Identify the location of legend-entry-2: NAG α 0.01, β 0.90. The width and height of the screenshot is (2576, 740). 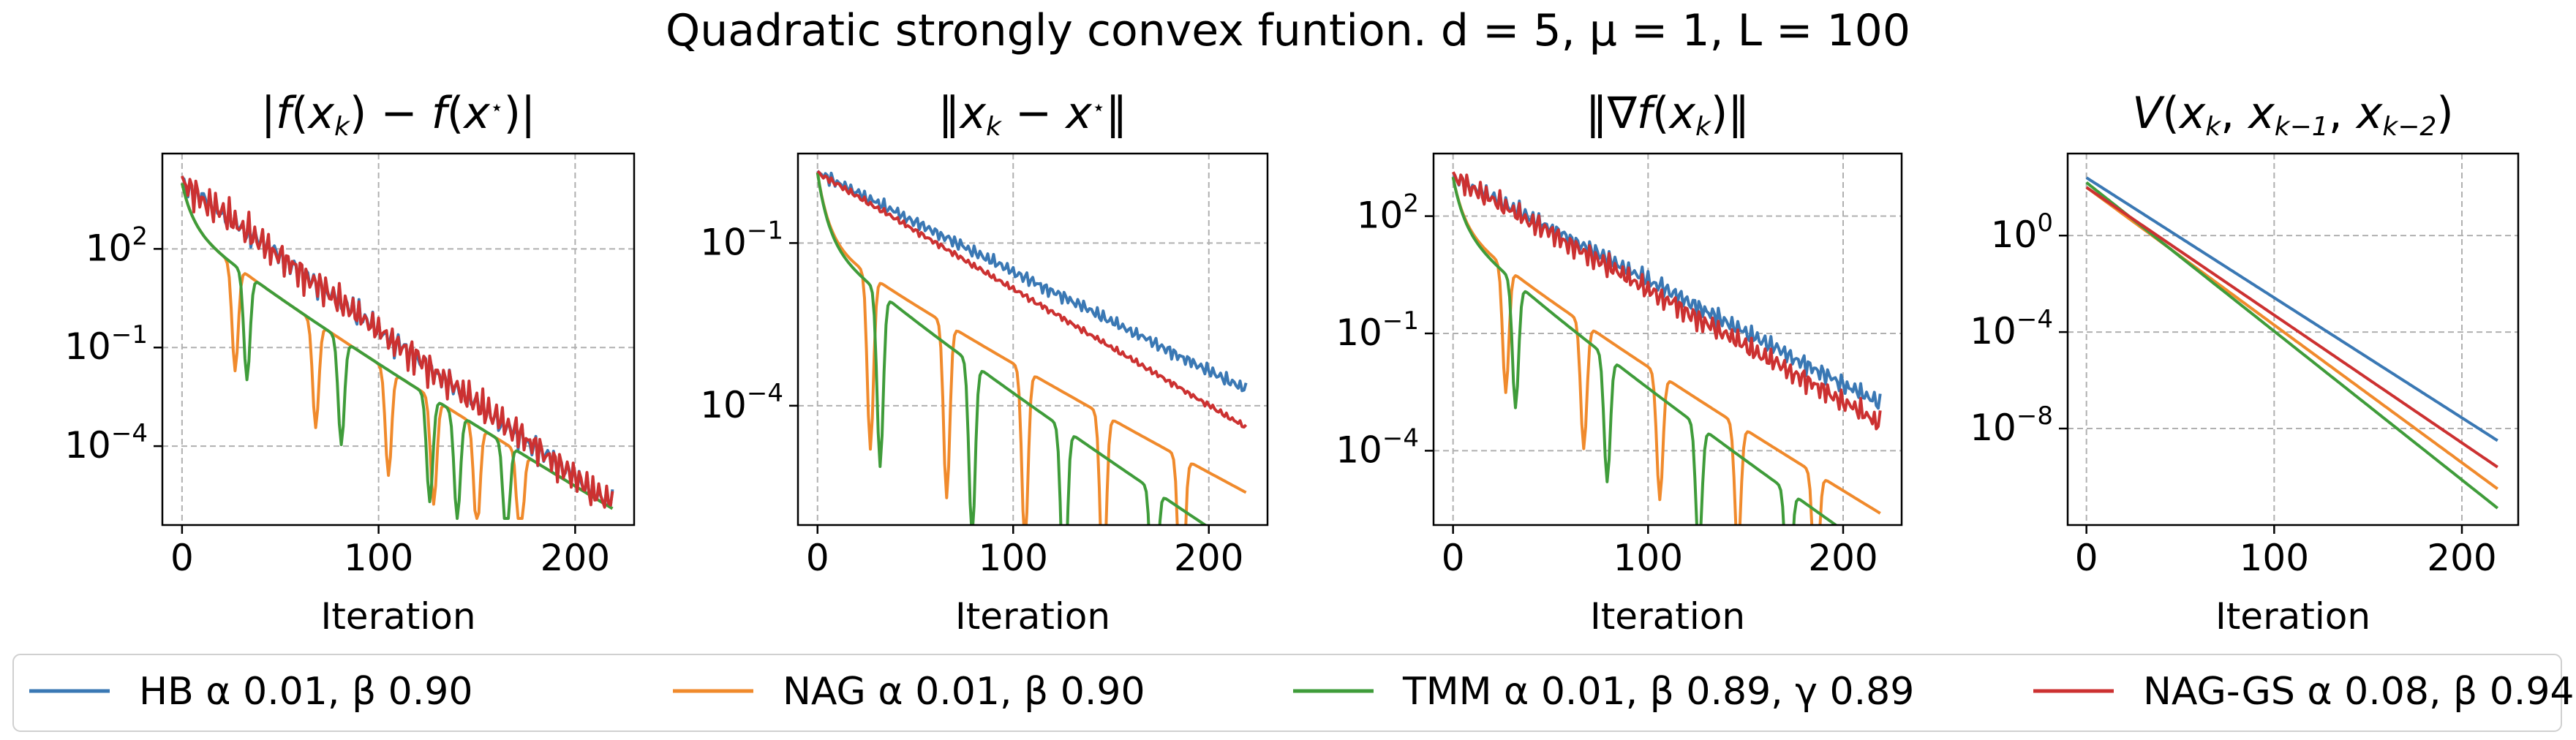
(909, 692).